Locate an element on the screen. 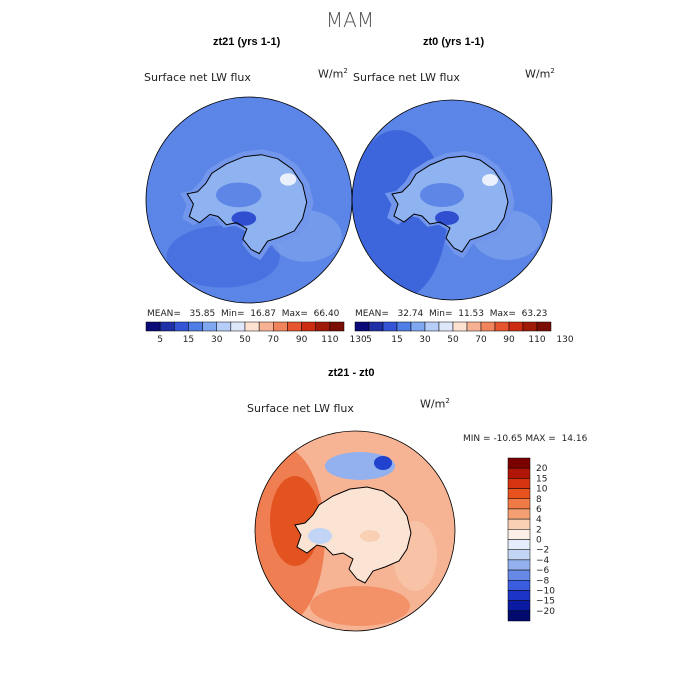 The image size is (700, 700). panel1-colorbar-tick-label: 130 is located at coordinates (358, 340).